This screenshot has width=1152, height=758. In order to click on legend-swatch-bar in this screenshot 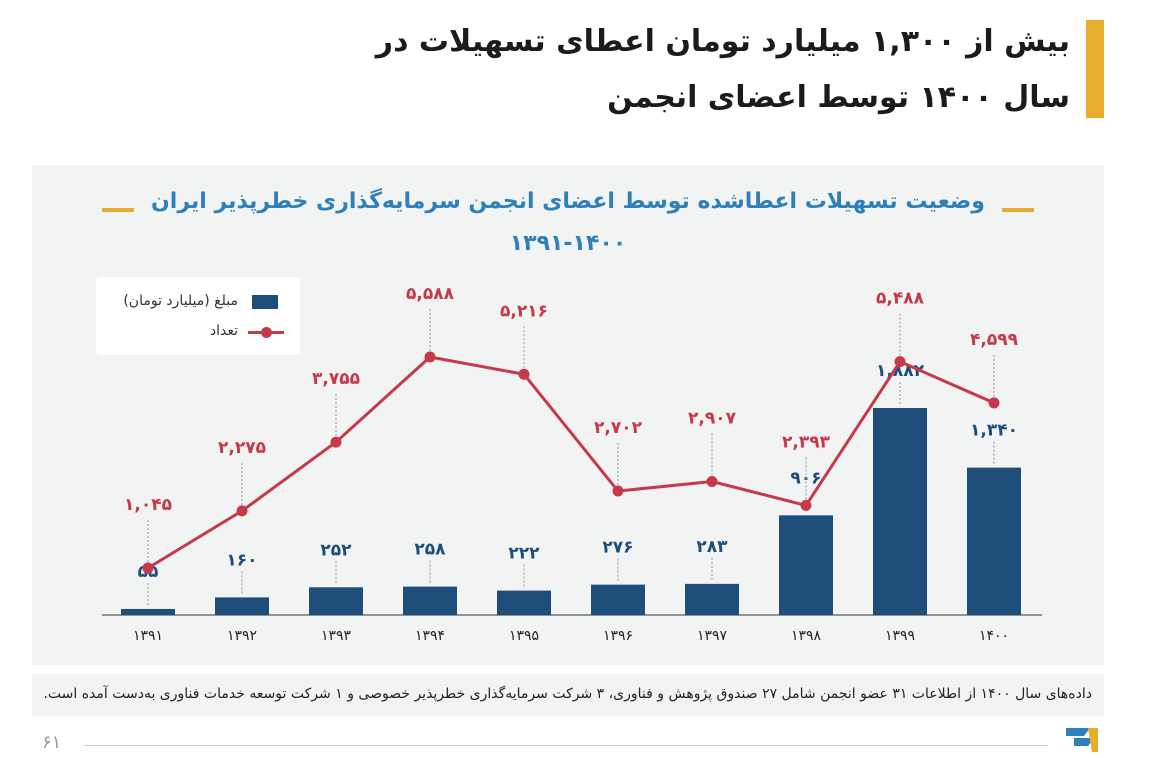, I will do `click(265, 302)`.